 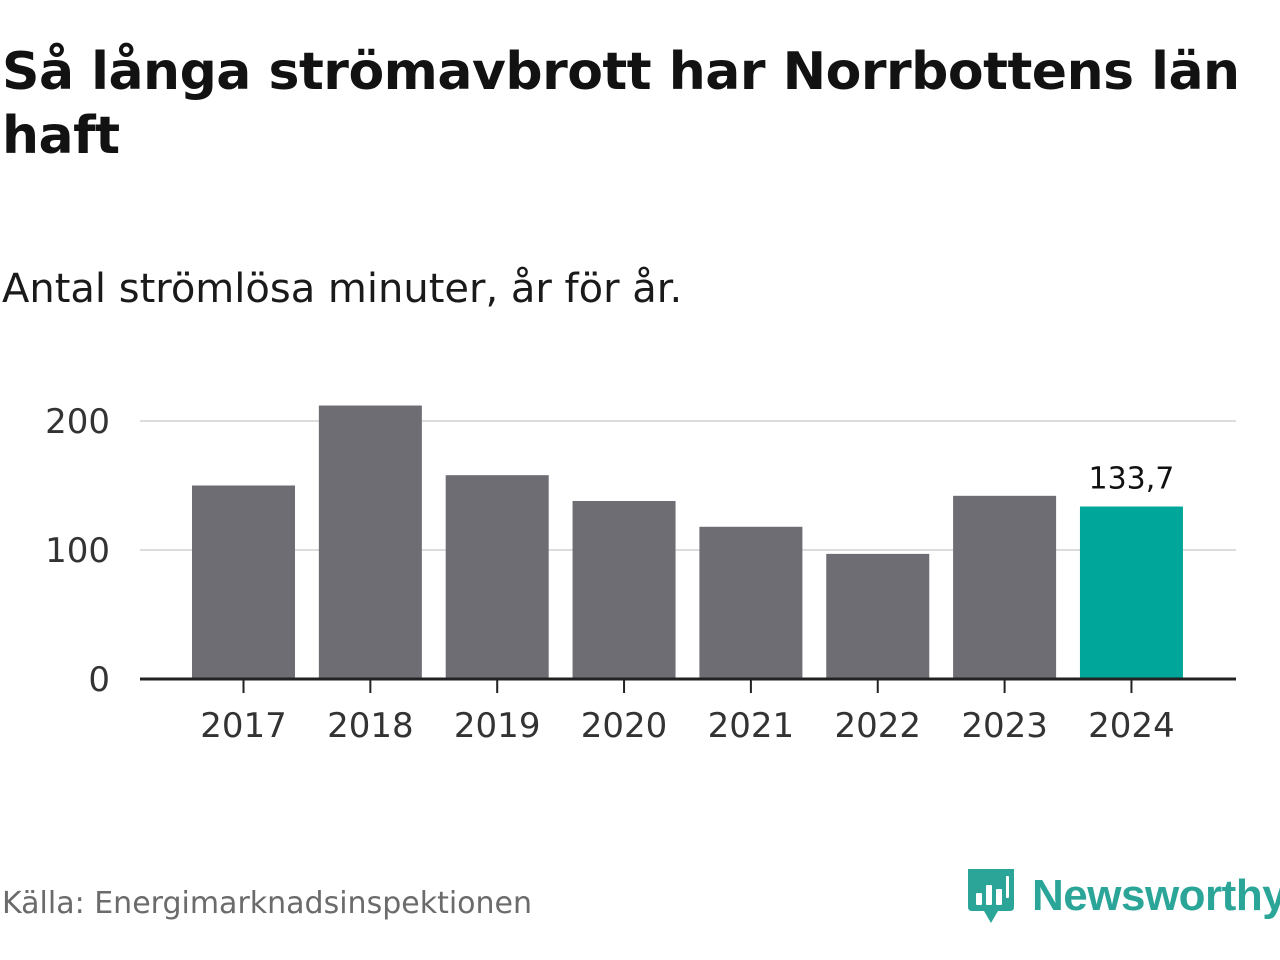 What do you see at coordinates (1156, 895) in the screenshot?
I see `brand-name: Newsworthy` at bounding box center [1156, 895].